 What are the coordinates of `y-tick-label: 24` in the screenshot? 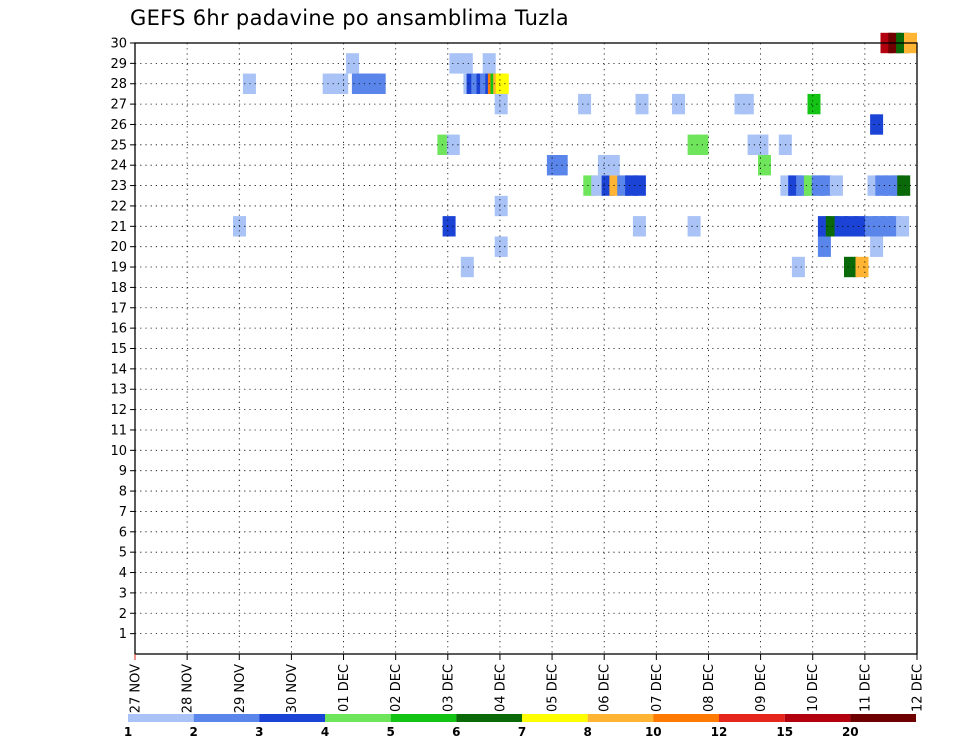 It's located at (118, 166).